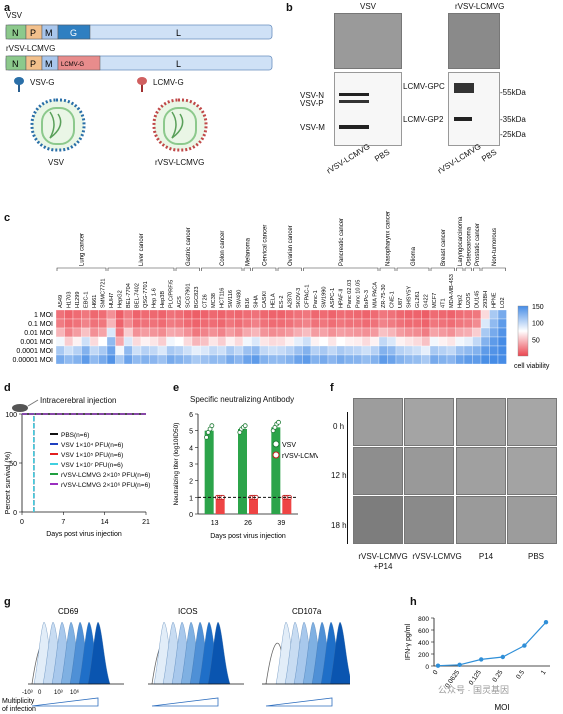  What do you see at coordinates (13, 464) in the screenshot?
I see `y-tick-label: 50` at bounding box center [13, 464].